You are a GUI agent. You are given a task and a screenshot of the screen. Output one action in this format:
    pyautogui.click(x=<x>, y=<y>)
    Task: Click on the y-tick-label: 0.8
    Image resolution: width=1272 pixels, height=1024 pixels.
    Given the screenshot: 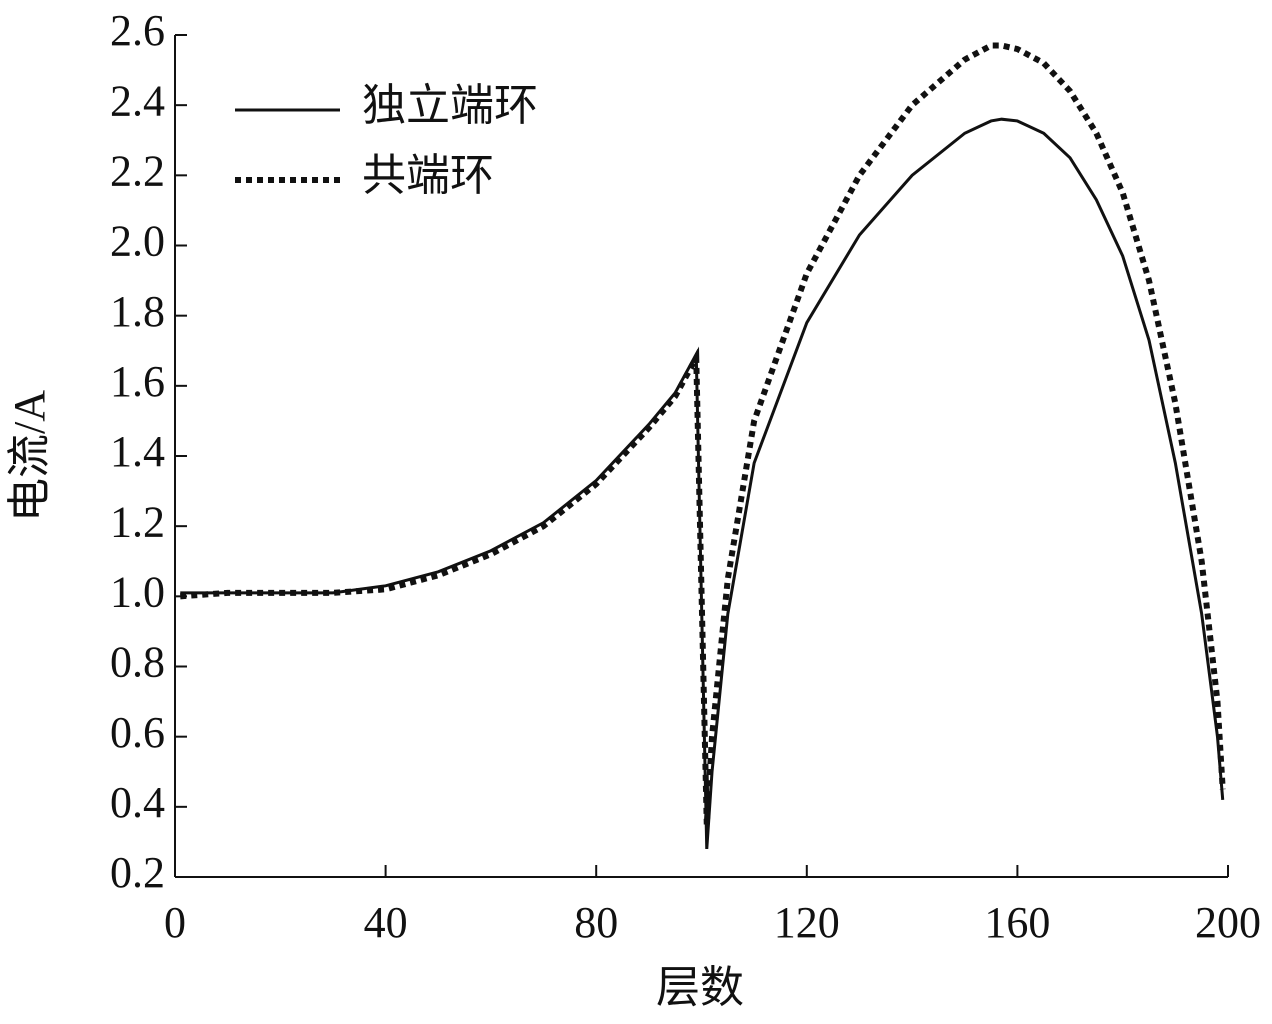 What is the action you would take?
    pyautogui.click(x=137, y=662)
    